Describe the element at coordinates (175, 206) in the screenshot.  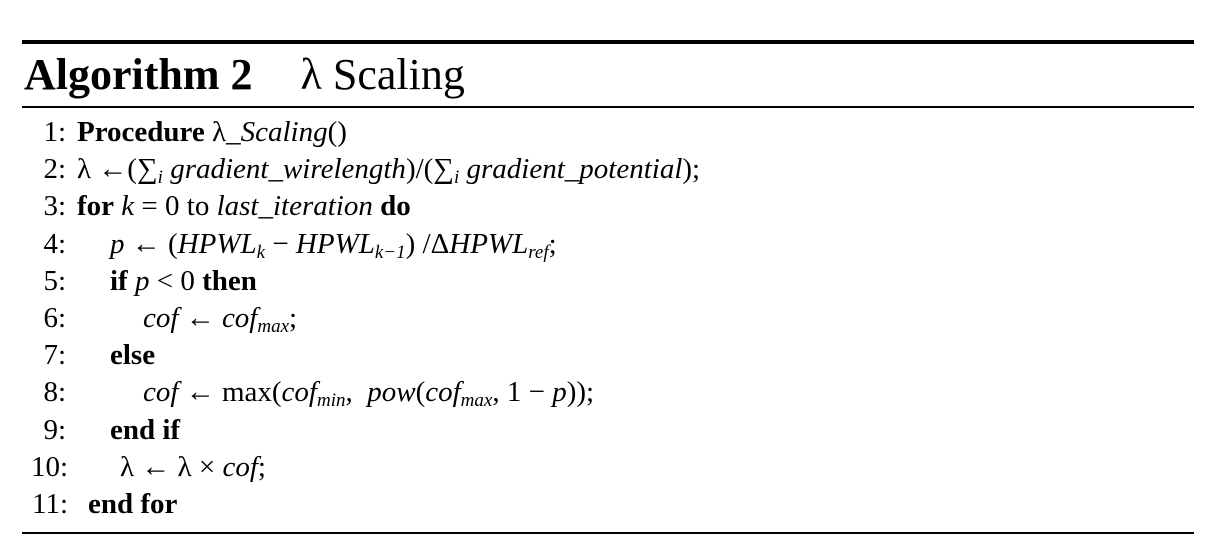
I see `text-run: = 0 to` at that location.